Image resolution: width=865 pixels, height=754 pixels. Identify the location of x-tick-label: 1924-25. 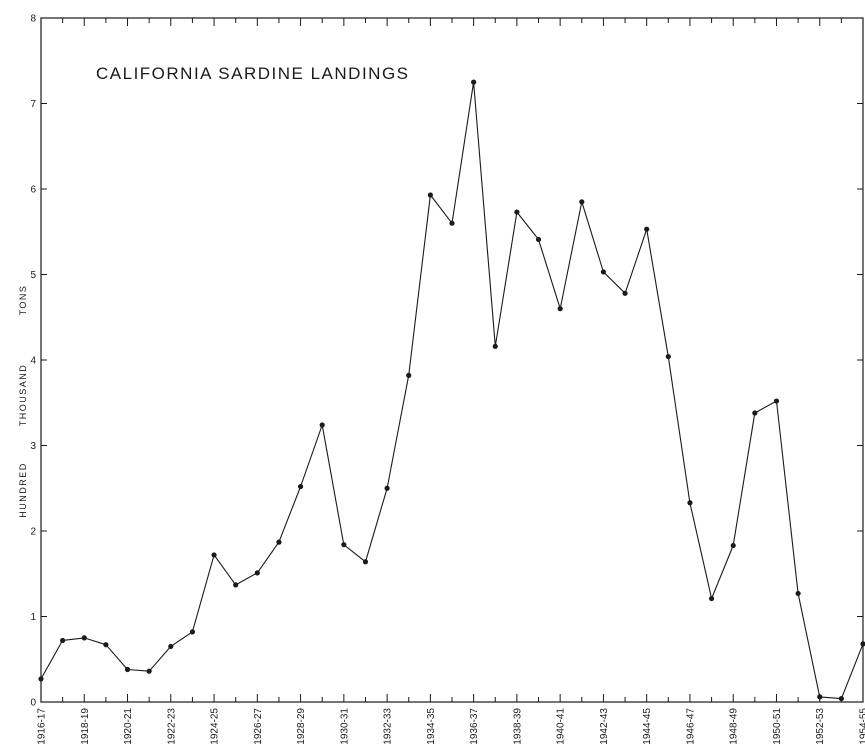
(215, 726).